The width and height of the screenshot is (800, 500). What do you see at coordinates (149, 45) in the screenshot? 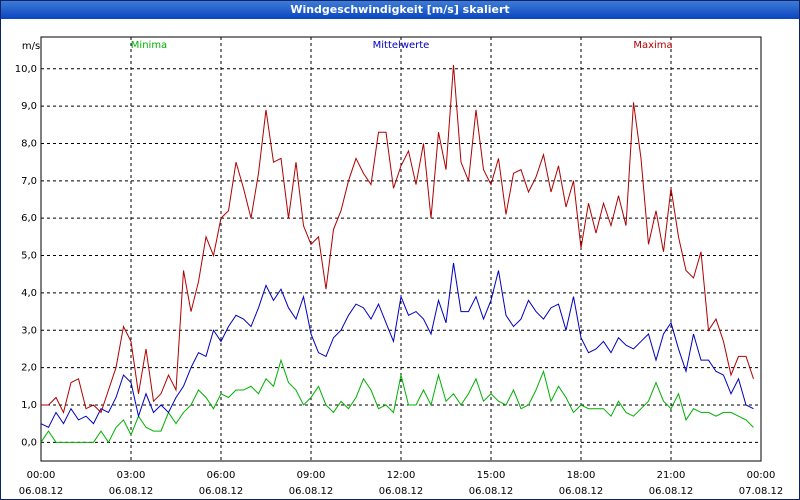
I see `legend-label: Minima` at bounding box center [149, 45].